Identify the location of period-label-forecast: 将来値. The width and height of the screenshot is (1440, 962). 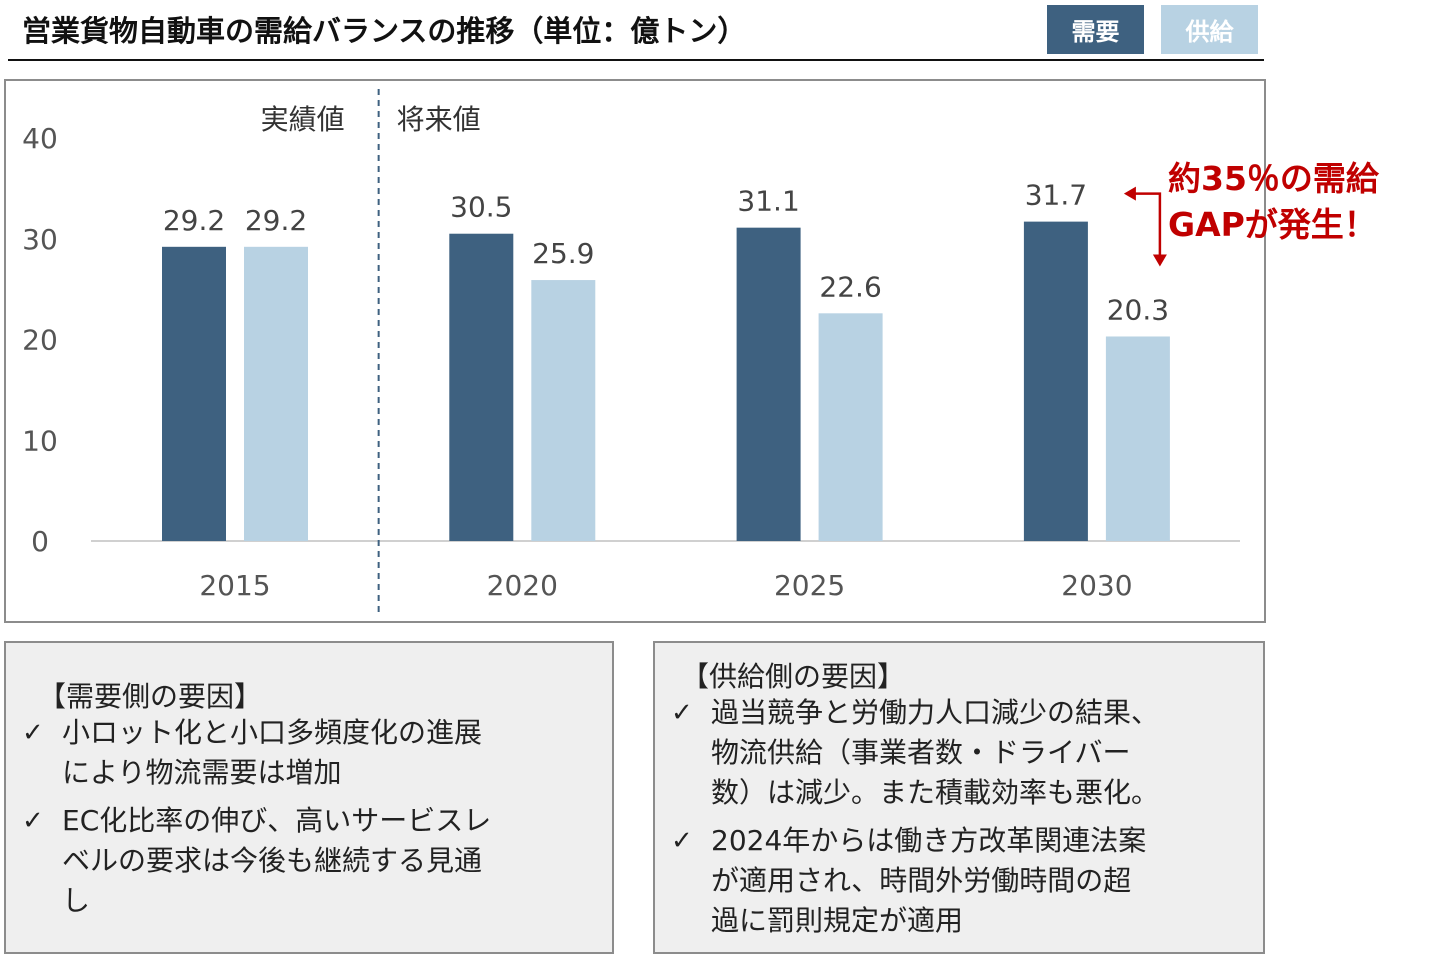
(439, 119).